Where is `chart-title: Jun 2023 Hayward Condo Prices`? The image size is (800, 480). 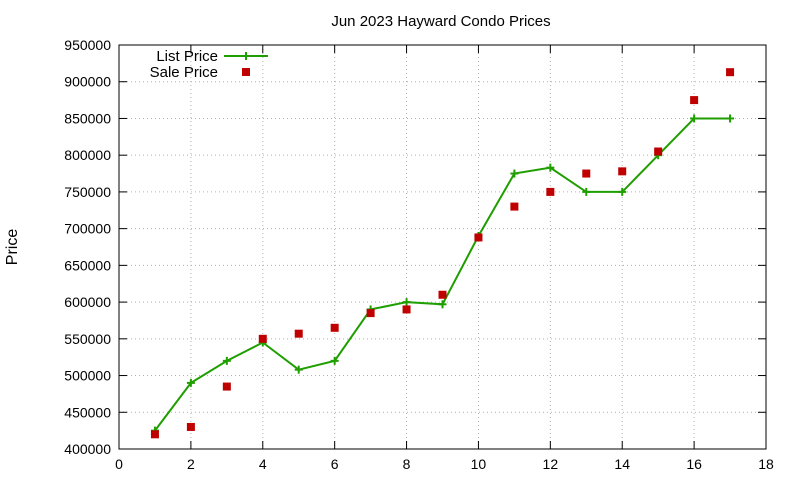 chart-title: Jun 2023 Hayward Condo Prices is located at coordinates (440, 21).